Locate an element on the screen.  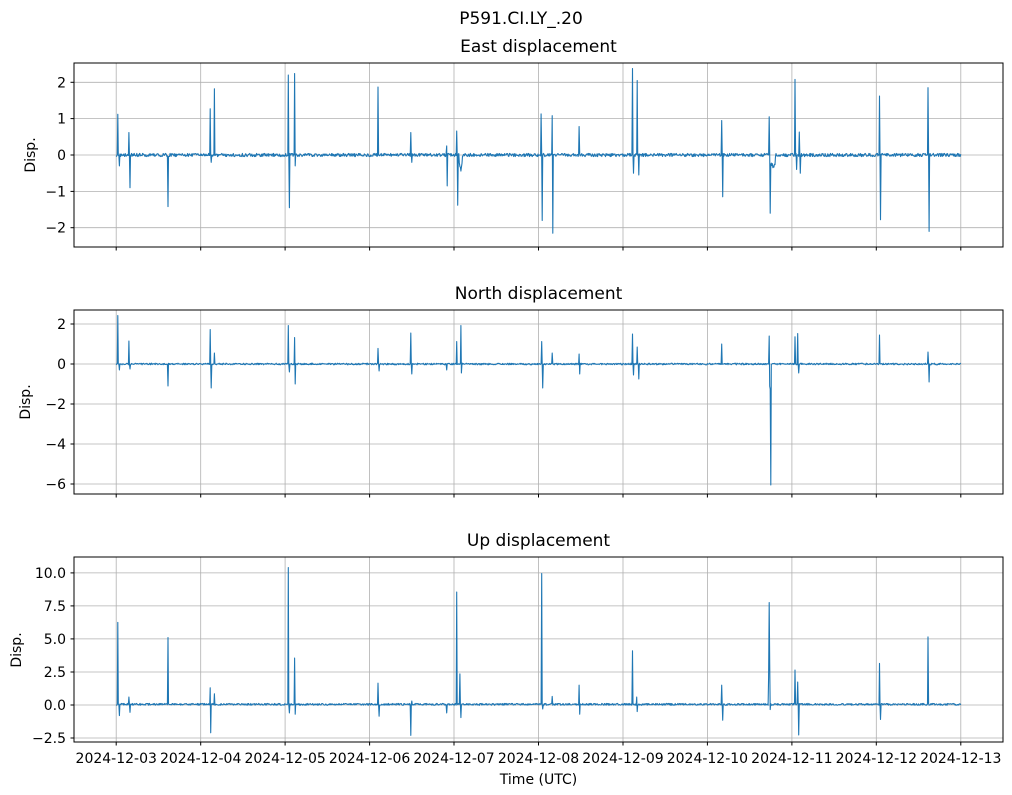
x-tick-label: 2024-12-10 is located at coordinates (707, 759).